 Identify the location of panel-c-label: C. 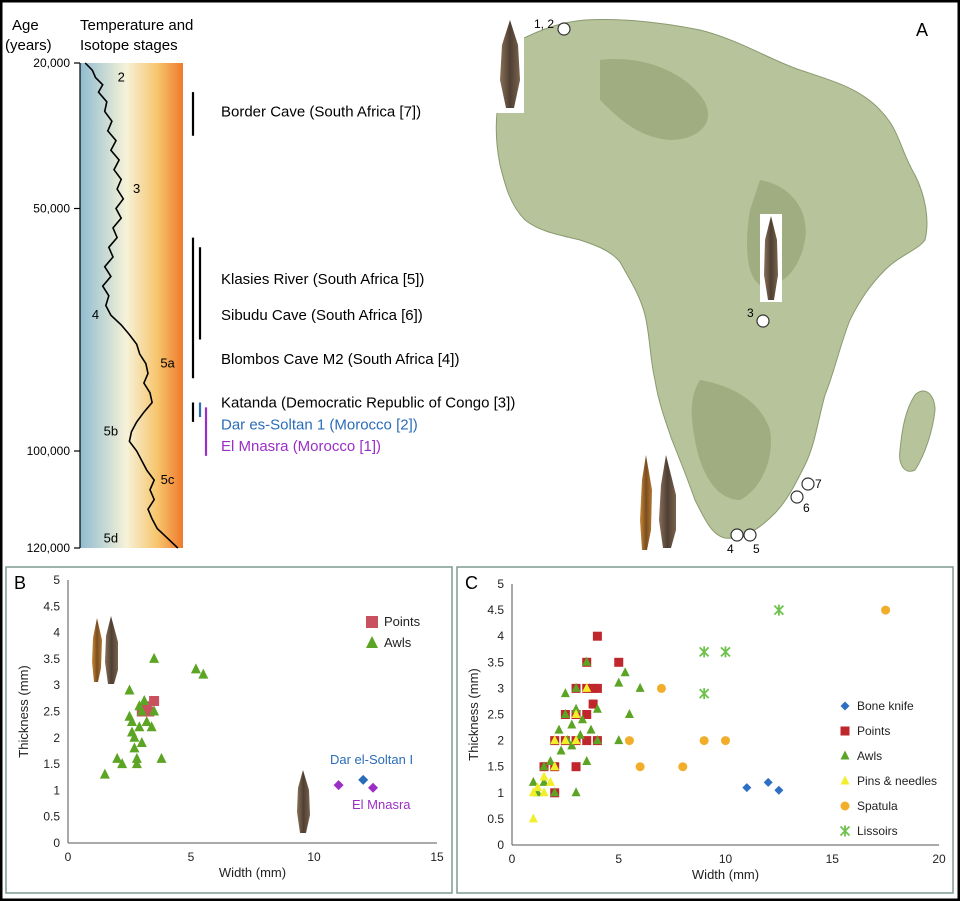
(471, 583).